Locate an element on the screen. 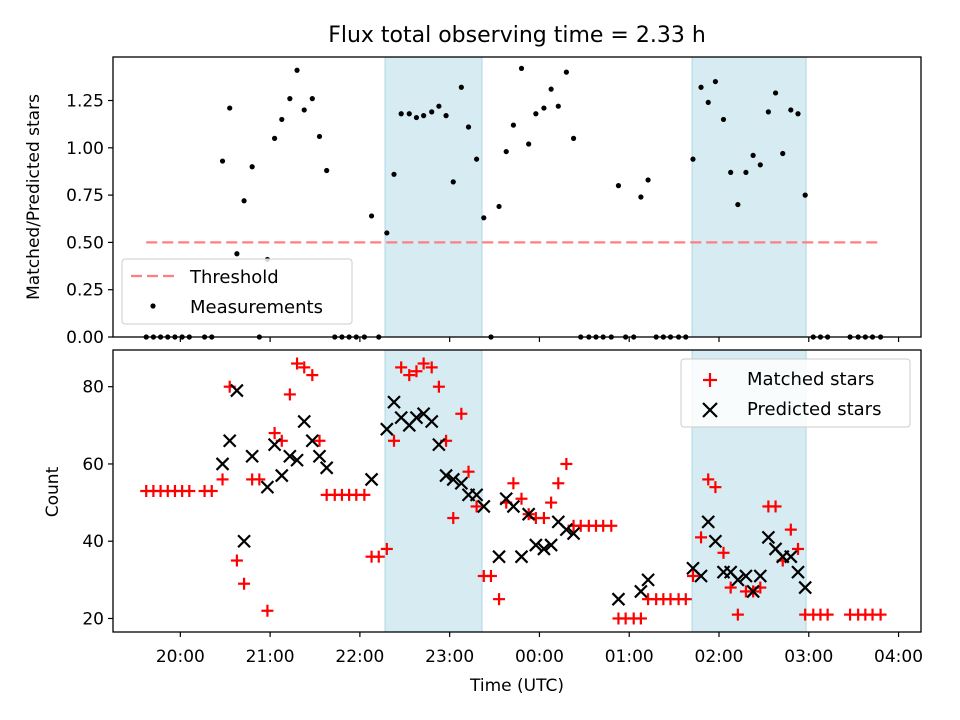 The width and height of the screenshot is (960, 720). top-y-tick-label: 1.00 is located at coordinates (85, 149).